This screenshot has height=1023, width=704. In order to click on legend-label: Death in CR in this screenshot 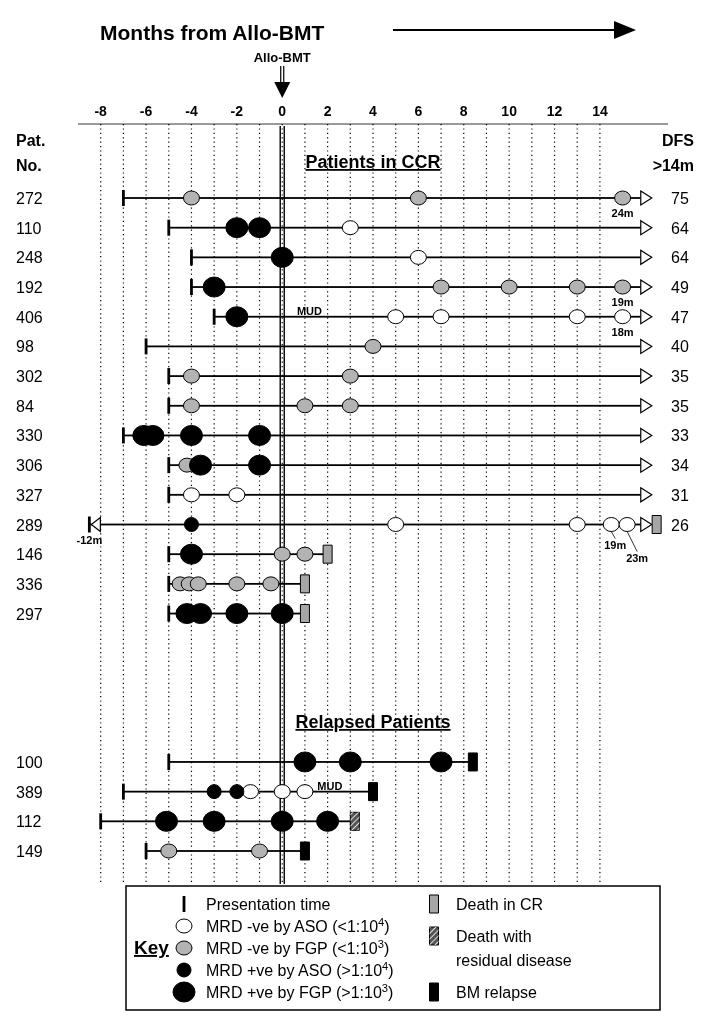, I will do `click(500, 904)`.